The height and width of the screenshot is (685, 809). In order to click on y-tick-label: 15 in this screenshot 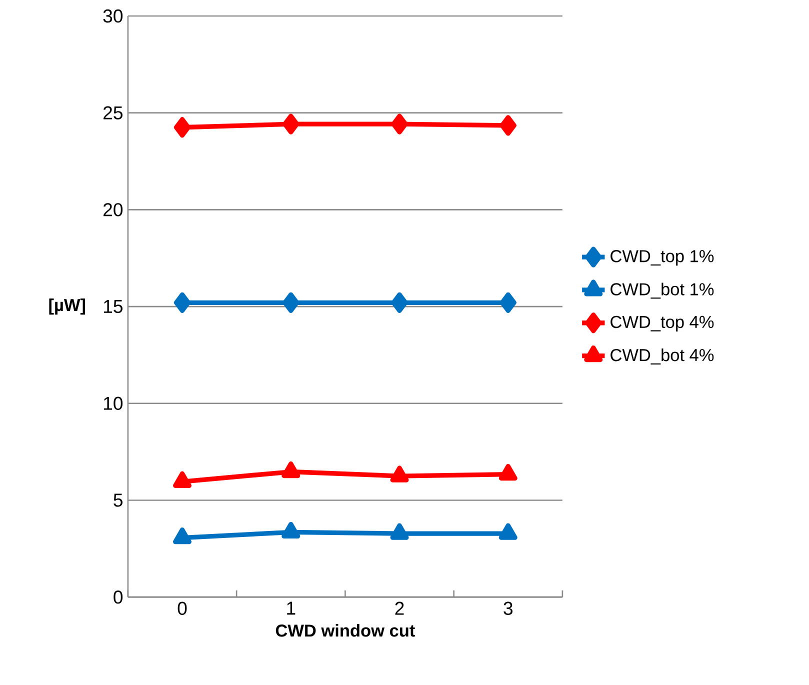, I will do `click(113, 307)`.